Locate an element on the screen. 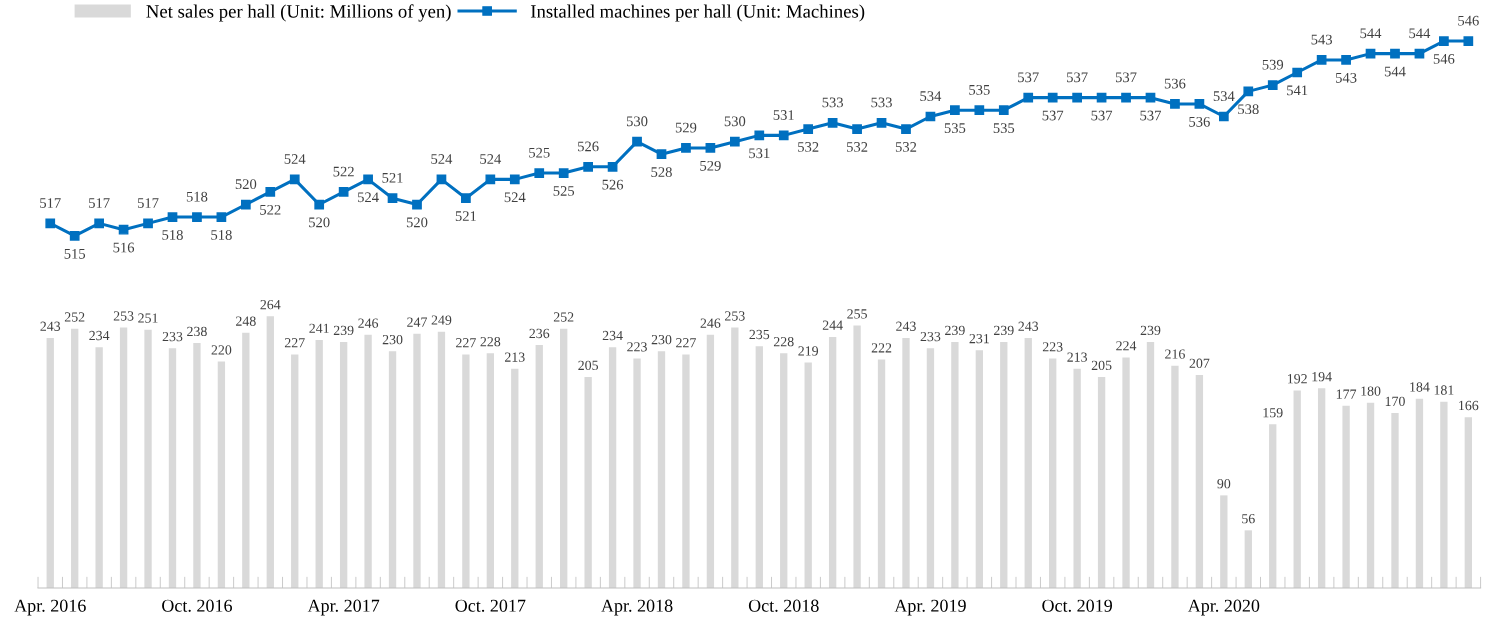 This screenshot has width=1491, height=630. data-label: 213 is located at coordinates (514, 357).